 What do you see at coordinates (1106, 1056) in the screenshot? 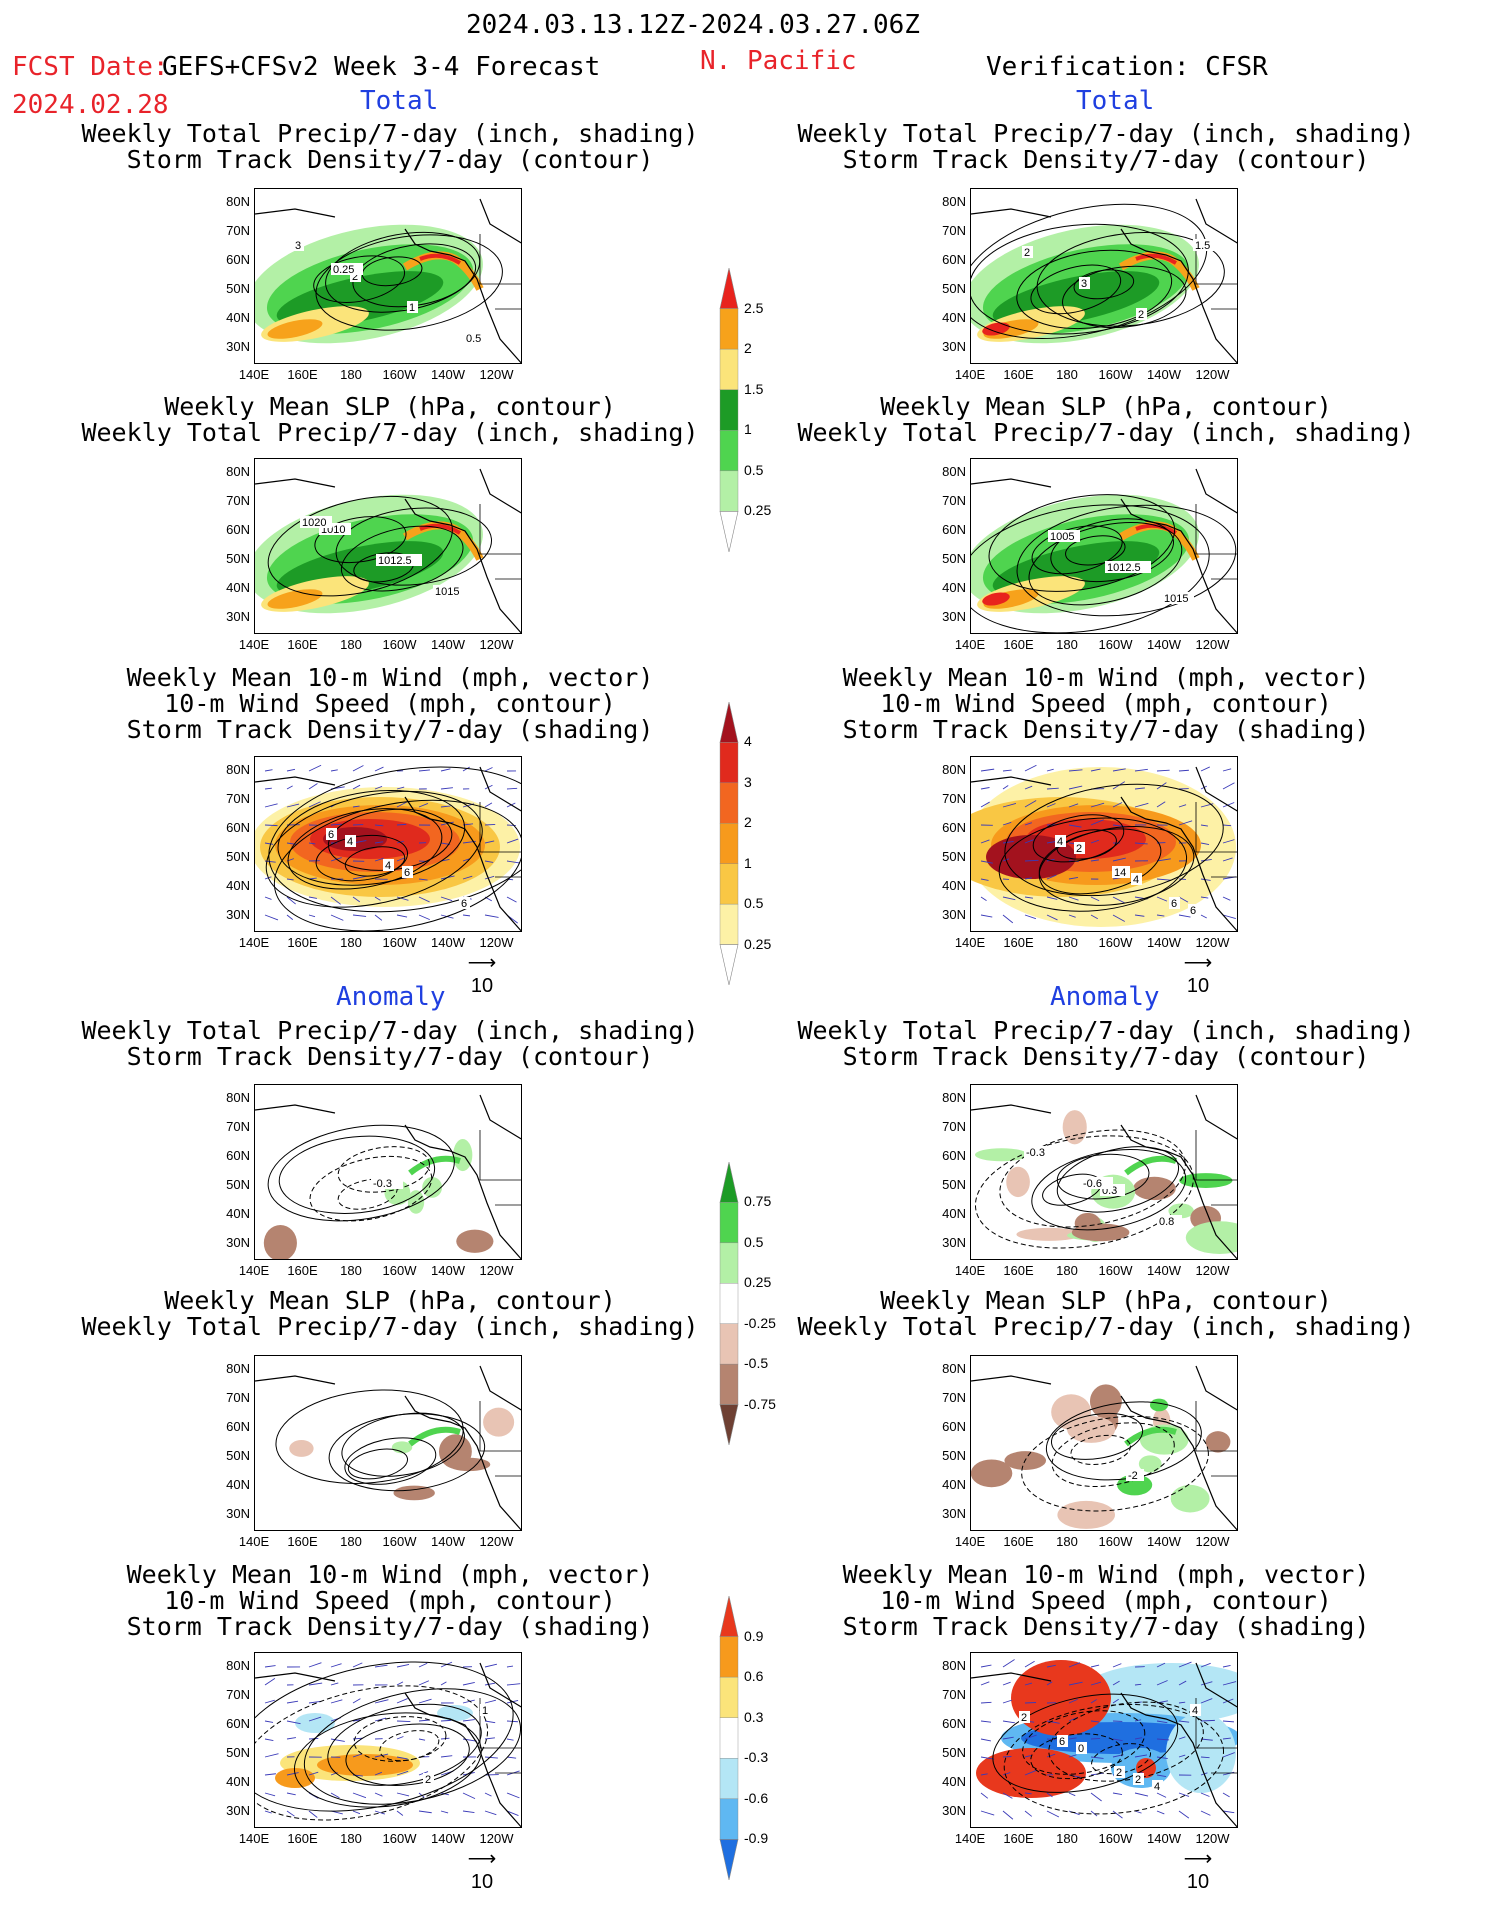
I see `panel-title-line: Storm Track Density/7-day (contour)` at bounding box center [1106, 1056].